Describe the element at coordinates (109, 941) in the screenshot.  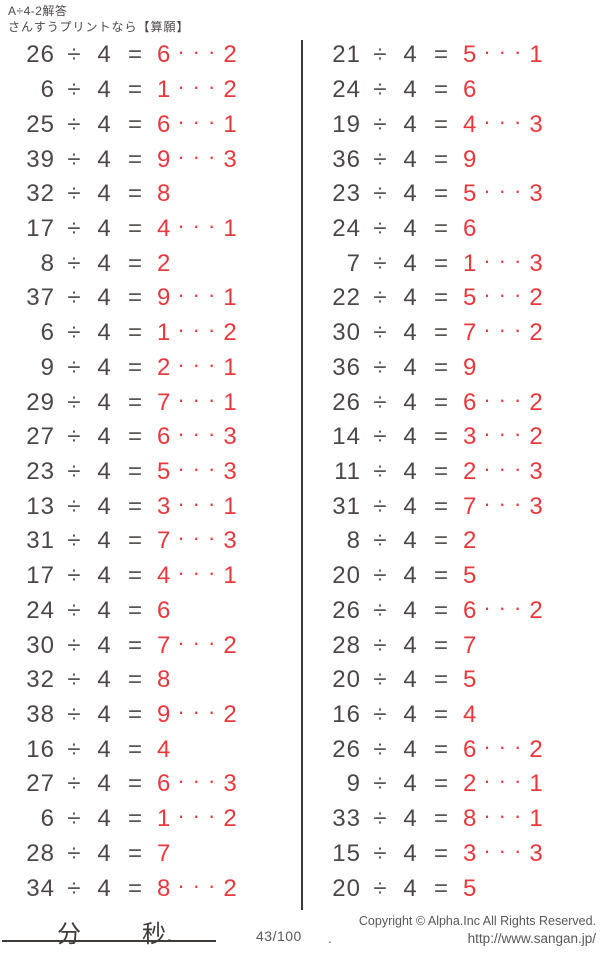
I see `time-answer-line` at that location.